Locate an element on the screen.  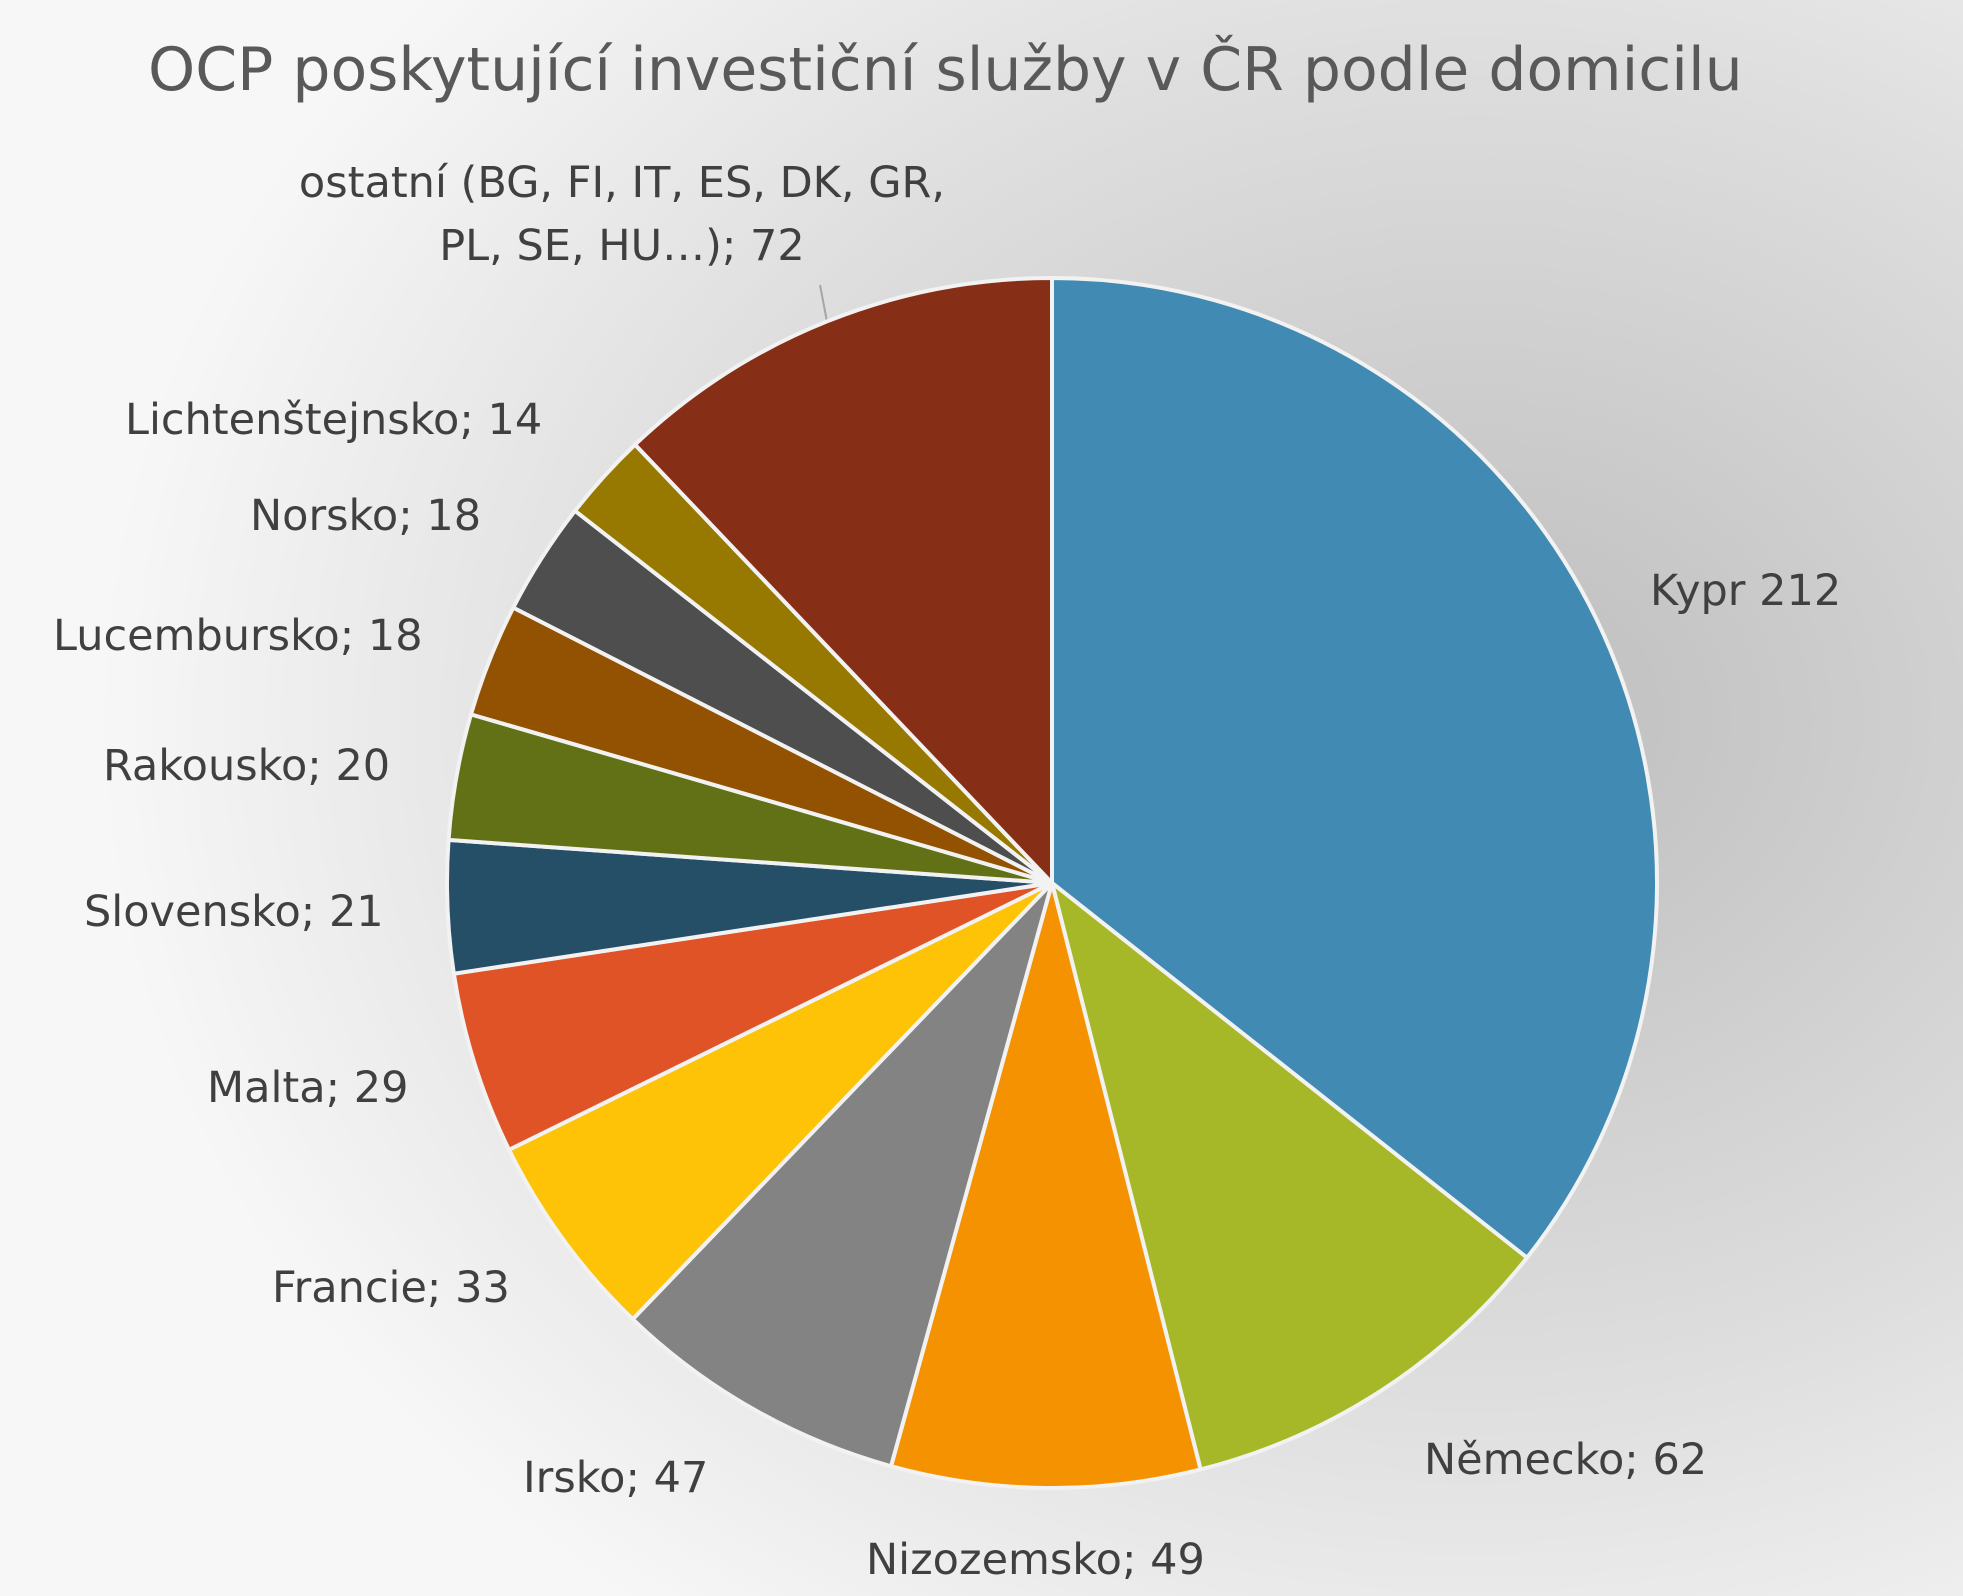
data-label: Norsko; 18 is located at coordinates (365, 516).